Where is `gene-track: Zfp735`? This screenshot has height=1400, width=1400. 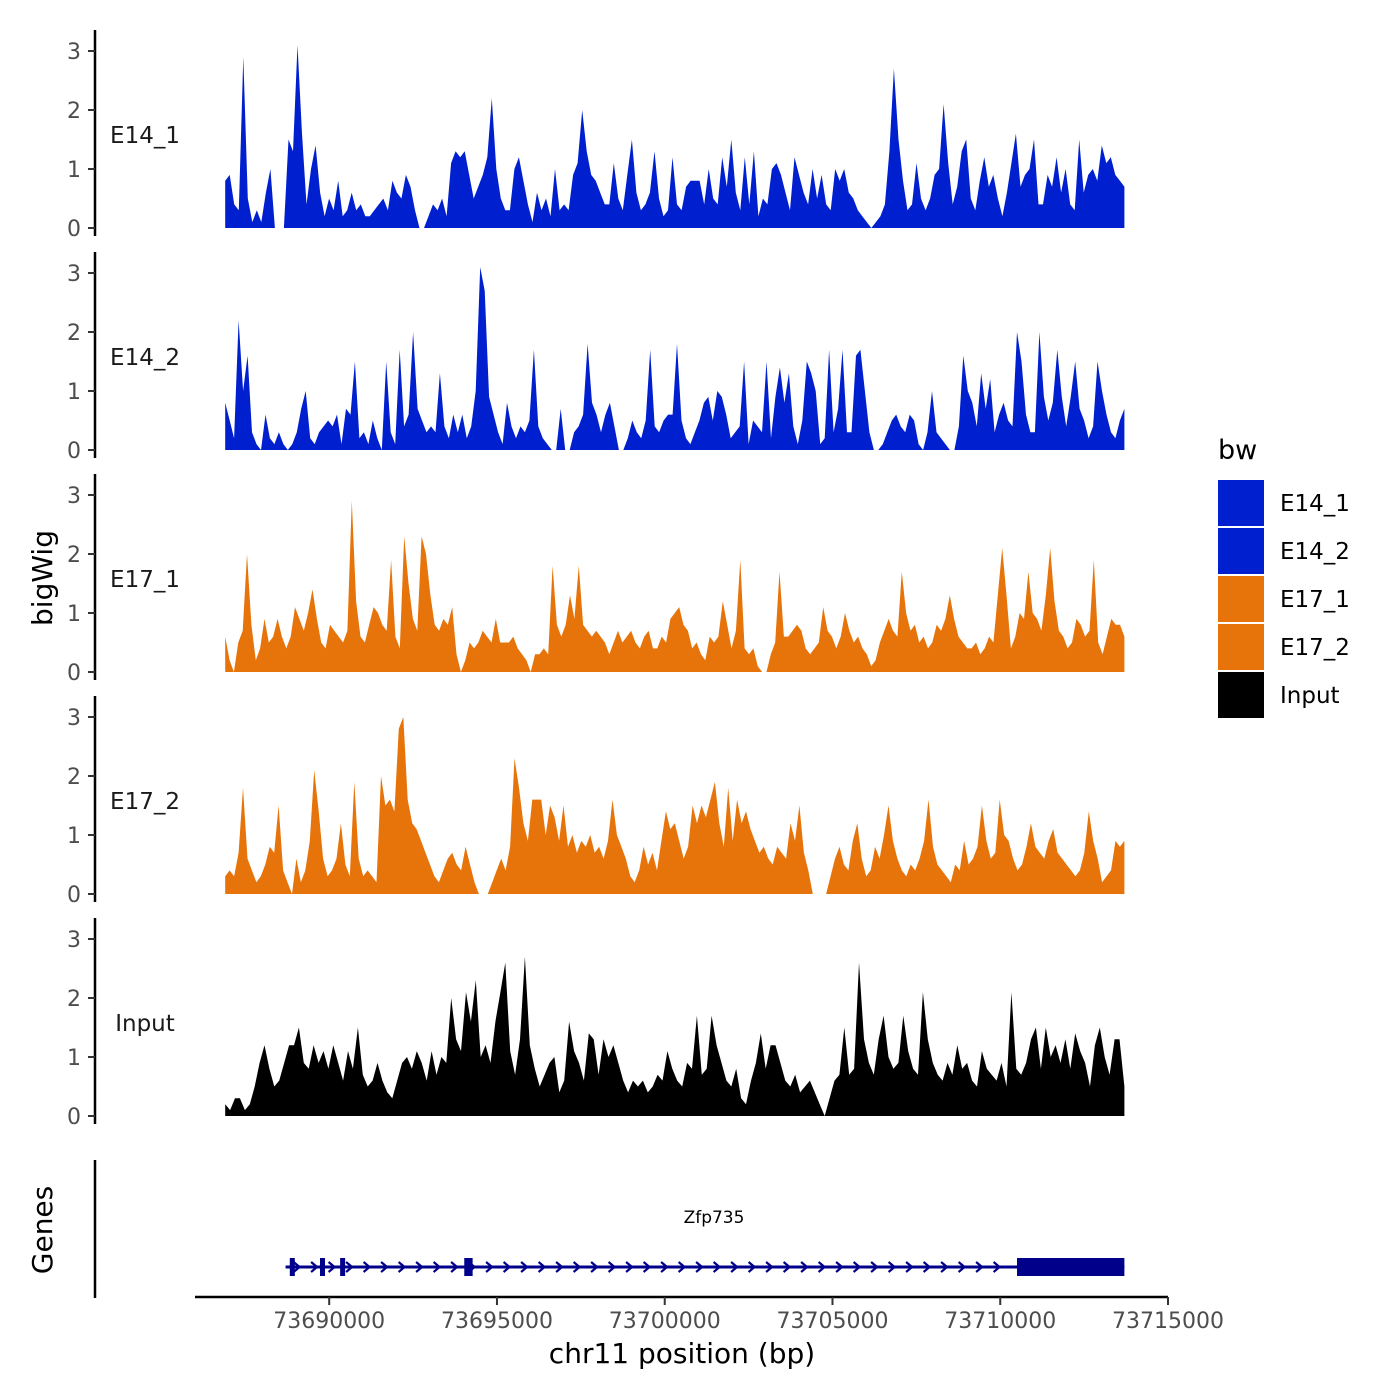 gene-track: Zfp735 is located at coordinates (609, 1229).